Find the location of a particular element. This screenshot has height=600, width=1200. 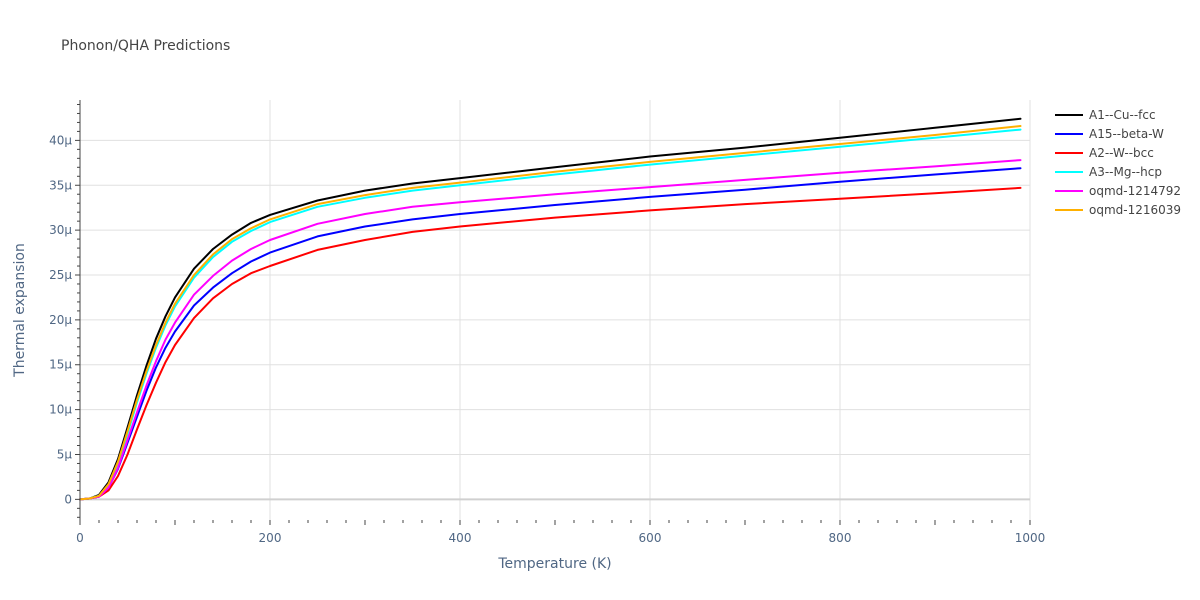

y-tick-label: 0 is located at coordinates (68, 499).